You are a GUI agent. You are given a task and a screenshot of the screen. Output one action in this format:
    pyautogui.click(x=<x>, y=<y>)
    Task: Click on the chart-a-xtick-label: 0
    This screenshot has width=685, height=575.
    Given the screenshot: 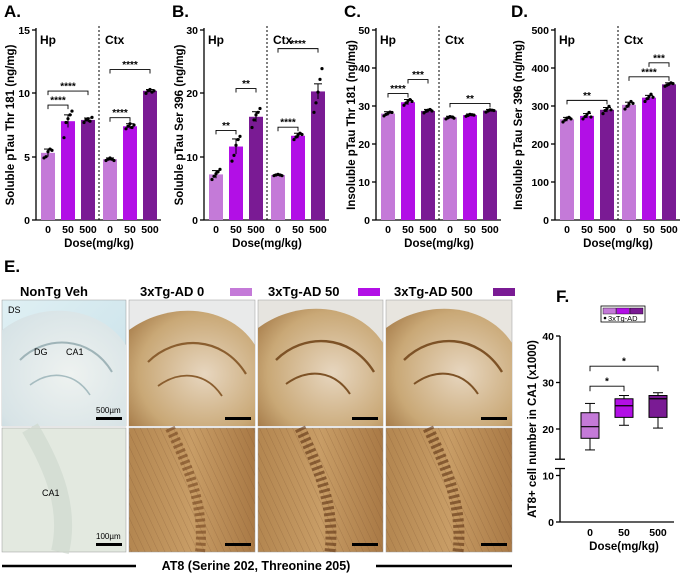 What is the action you would take?
    pyautogui.click(x=48, y=230)
    